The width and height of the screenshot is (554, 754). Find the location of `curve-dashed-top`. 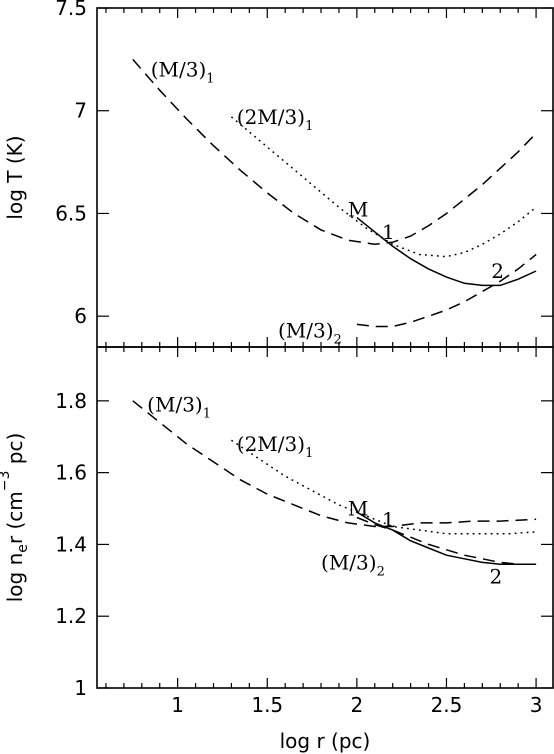

curve-dashed-top is located at coordinates (446, 290).